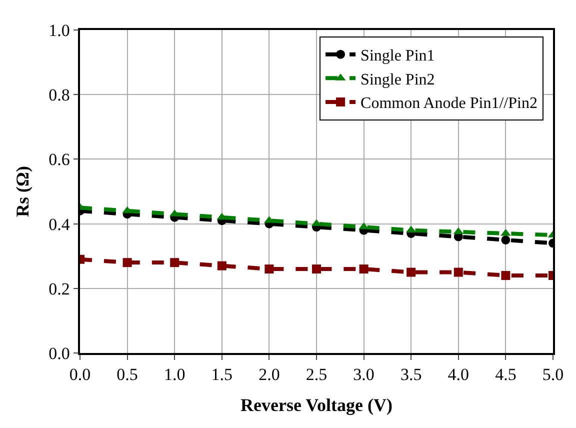 Image resolution: width=576 pixels, height=428 pixels. What do you see at coordinates (59, 224) in the screenshot?
I see `y-tick-label: 0.4` at bounding box center [59, 224].